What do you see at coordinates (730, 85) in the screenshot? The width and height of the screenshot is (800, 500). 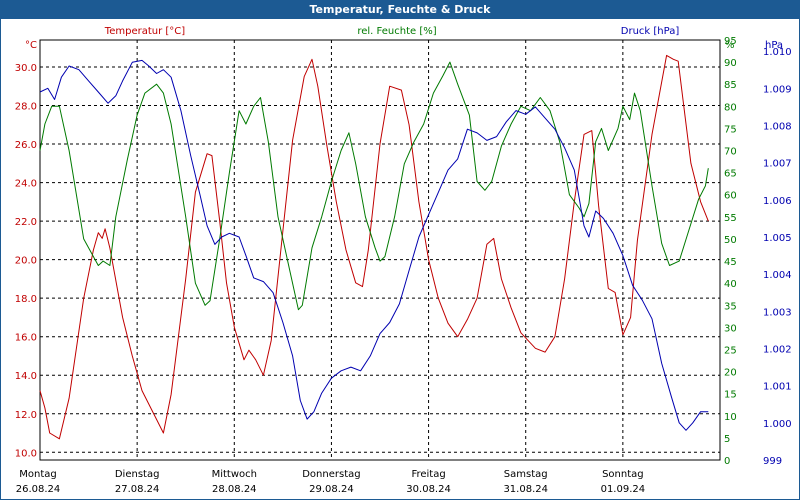 I see `humidity-tick-label: 85` at bounding box center [730, 85].